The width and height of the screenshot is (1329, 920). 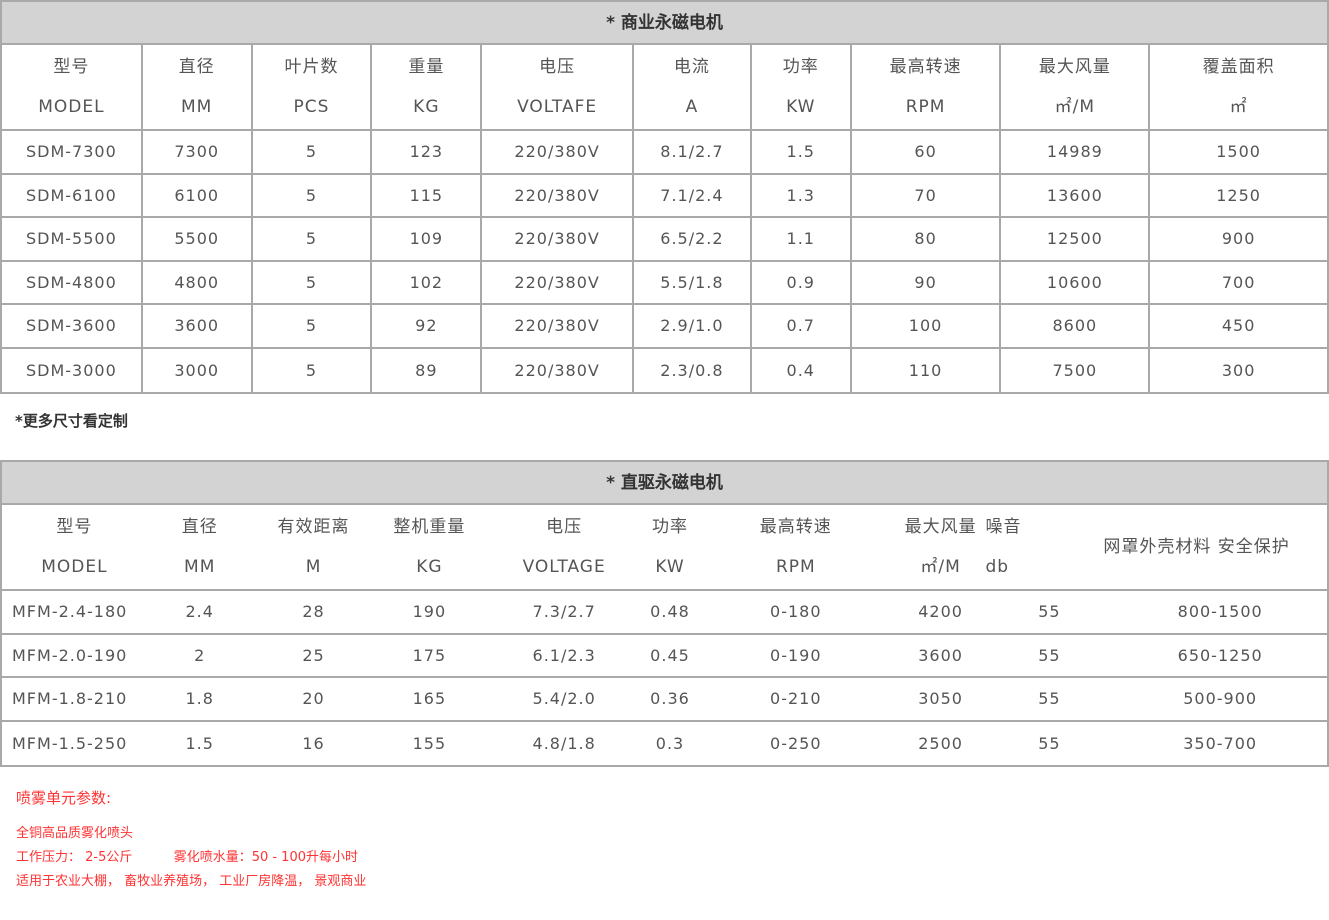 I want to click on table-cell: 109, so click(x=427, y=239).